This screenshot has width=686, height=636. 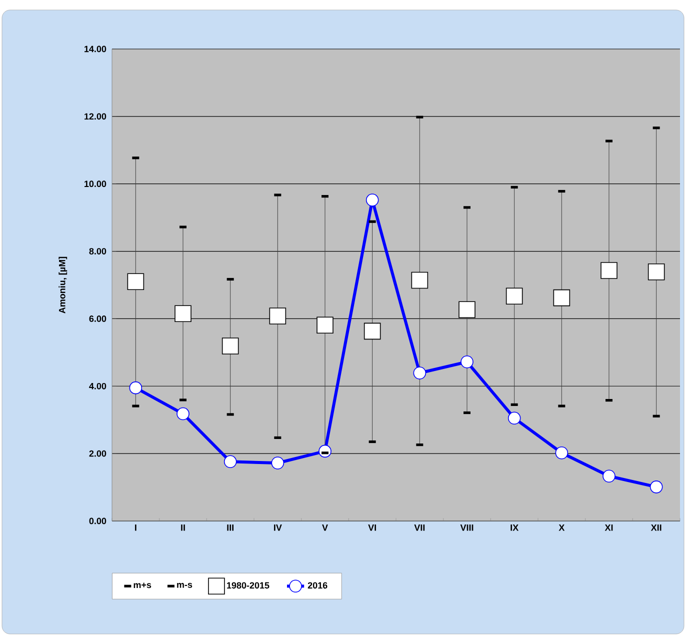 What do you see at coordinates (372, 527) in the screenshot?
I see `x-tick-label: VI` at bounding box center [372, 527].